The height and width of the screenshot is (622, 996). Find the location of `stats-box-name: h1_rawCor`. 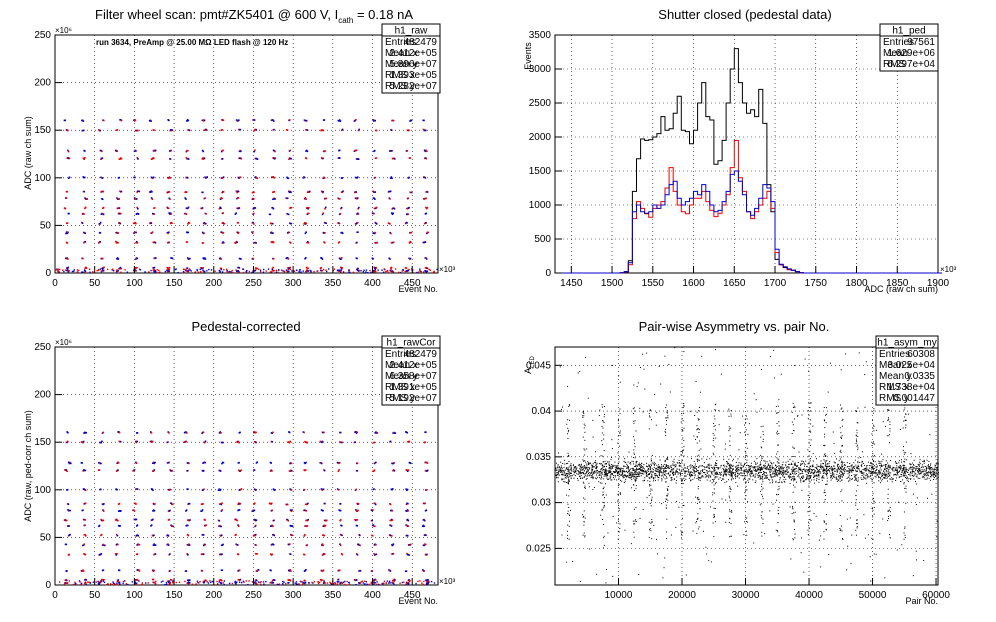

stats-box-name: h1_rawCor is located at coordinates (412, 343).